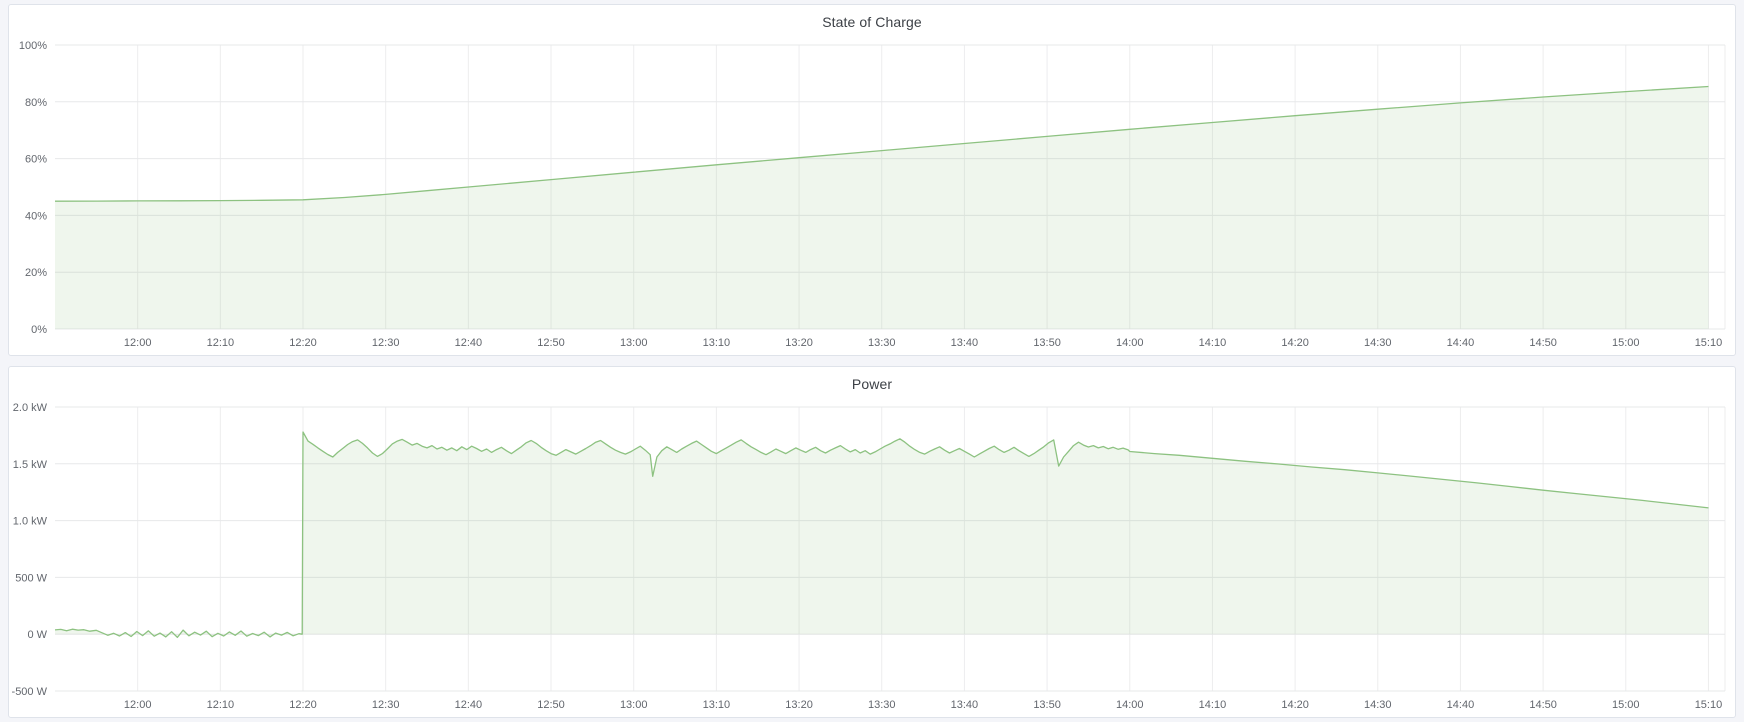 This screenshot has width=1744, height=722. I want to click on svg-text: 1.5 kW, so click(30, 465).